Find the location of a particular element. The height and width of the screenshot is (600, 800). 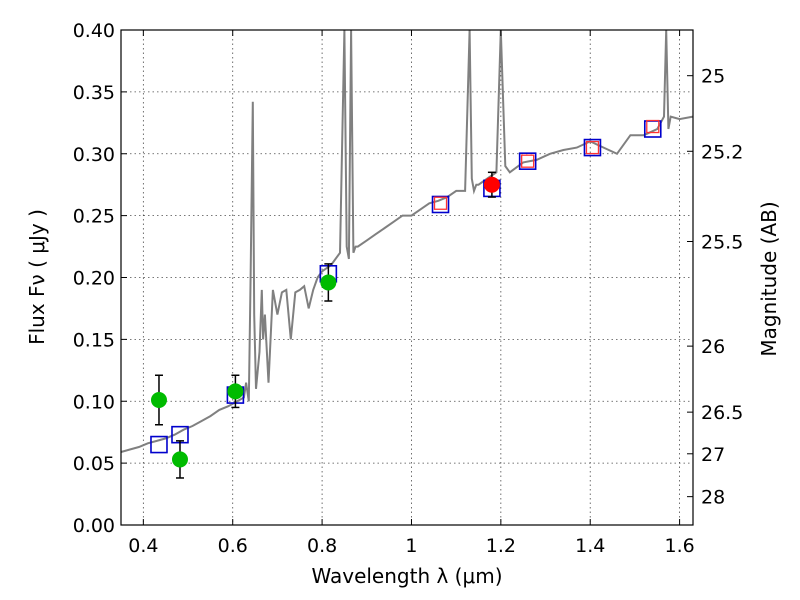

y2-tick-label: 26.5 is located at coordinates (722, 413).